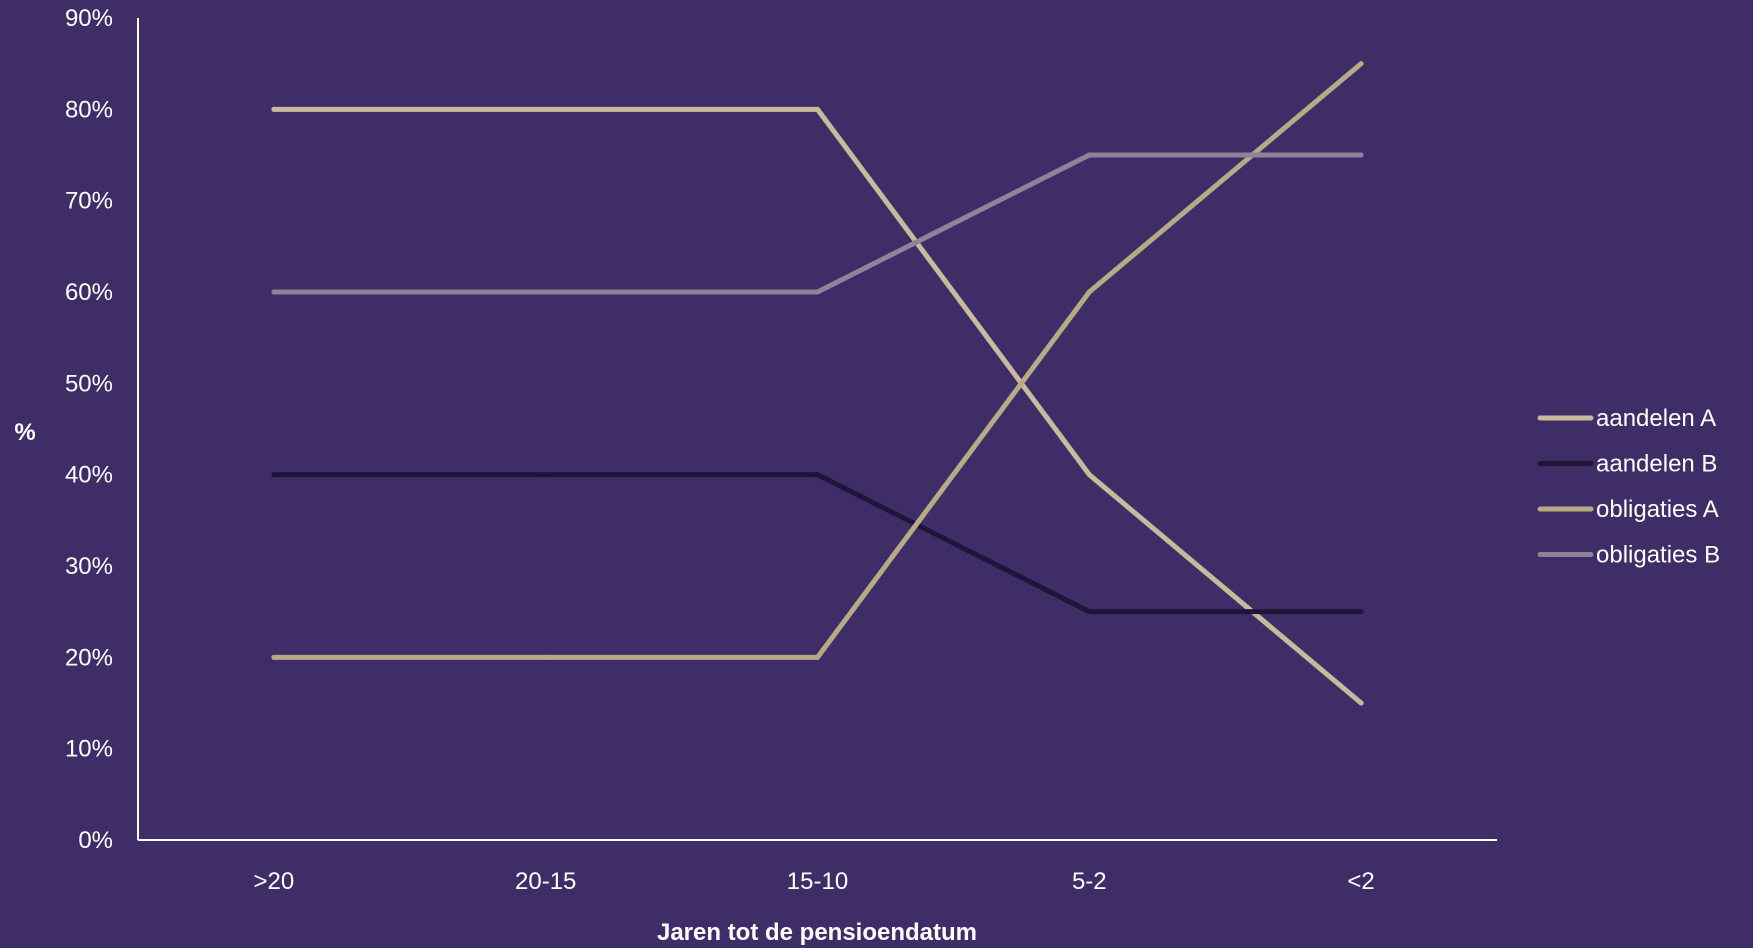 This screenshot has height=948, width=1753. I want to click on y-tick-label: 10%, so click(89, 749).